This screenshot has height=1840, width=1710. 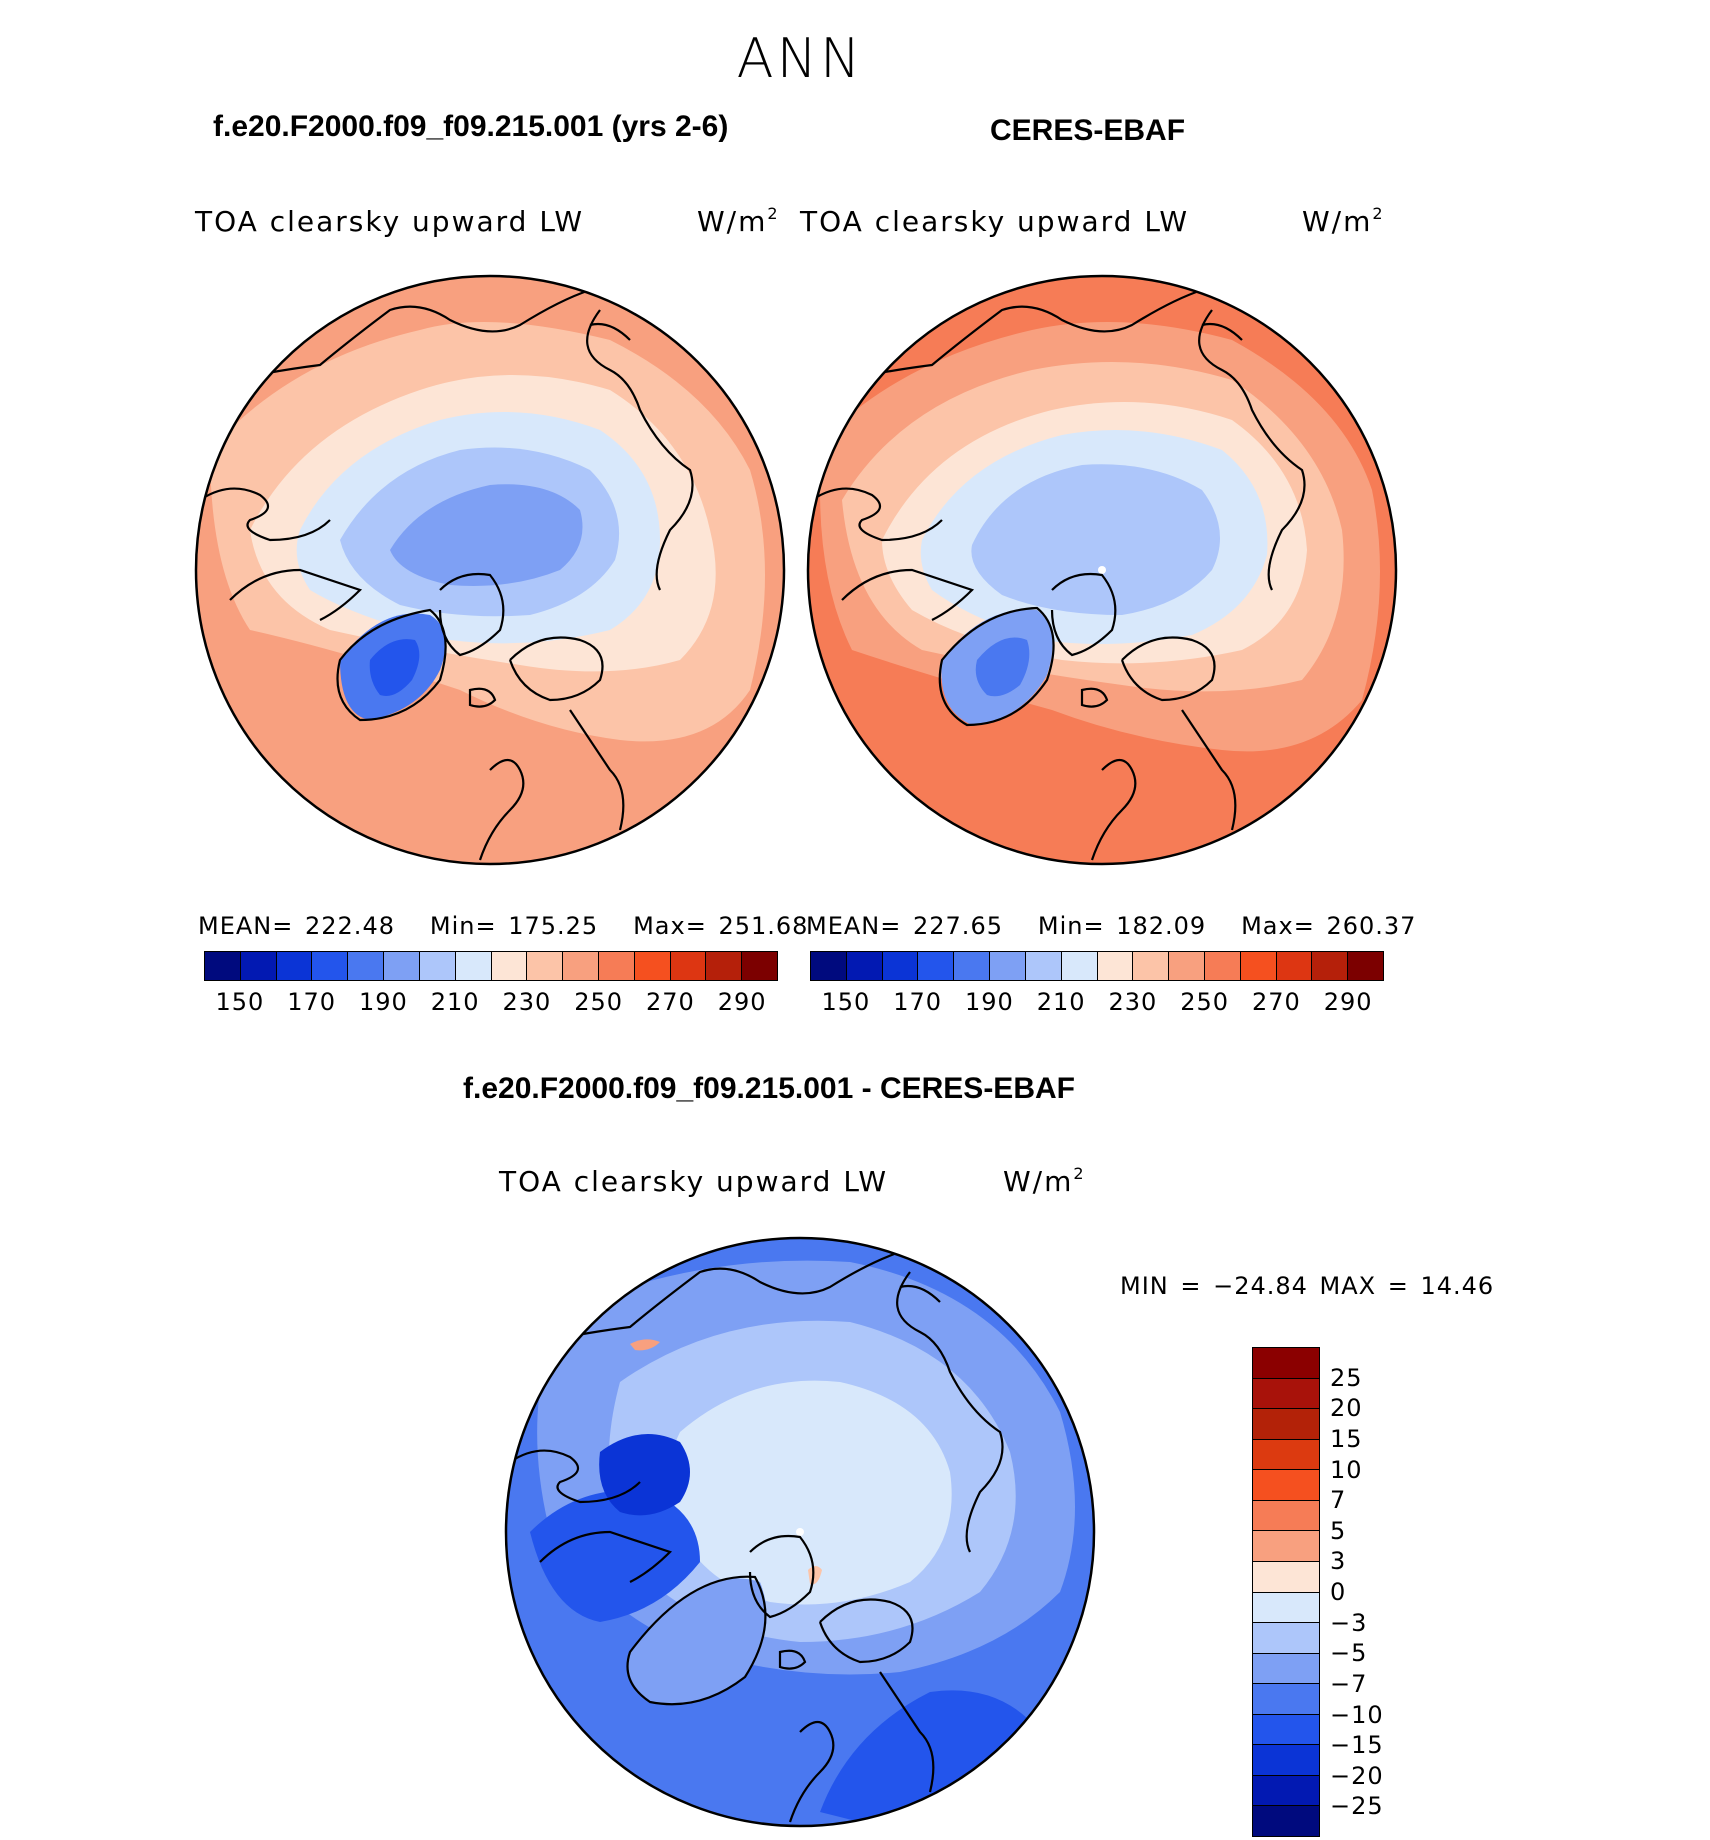 What do you see at coordinates (1378, 213) in the screenshot?
I see `obs-units-exp: 2` at bounding box center [1378, 213].